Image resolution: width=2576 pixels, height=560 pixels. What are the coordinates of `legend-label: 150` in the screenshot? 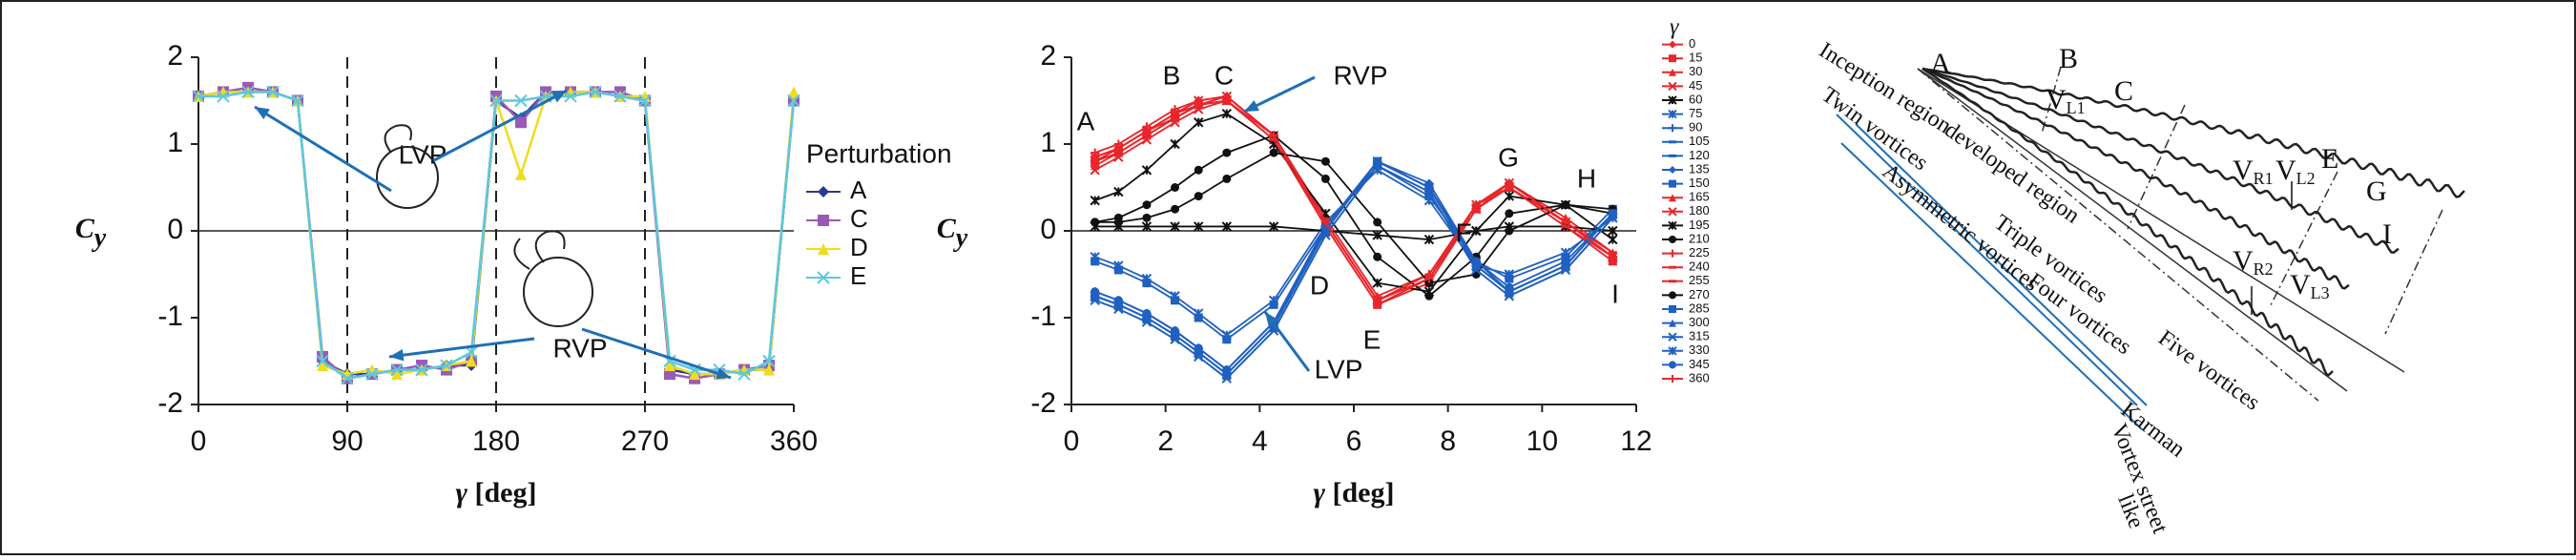 It's located at (1699, 183).